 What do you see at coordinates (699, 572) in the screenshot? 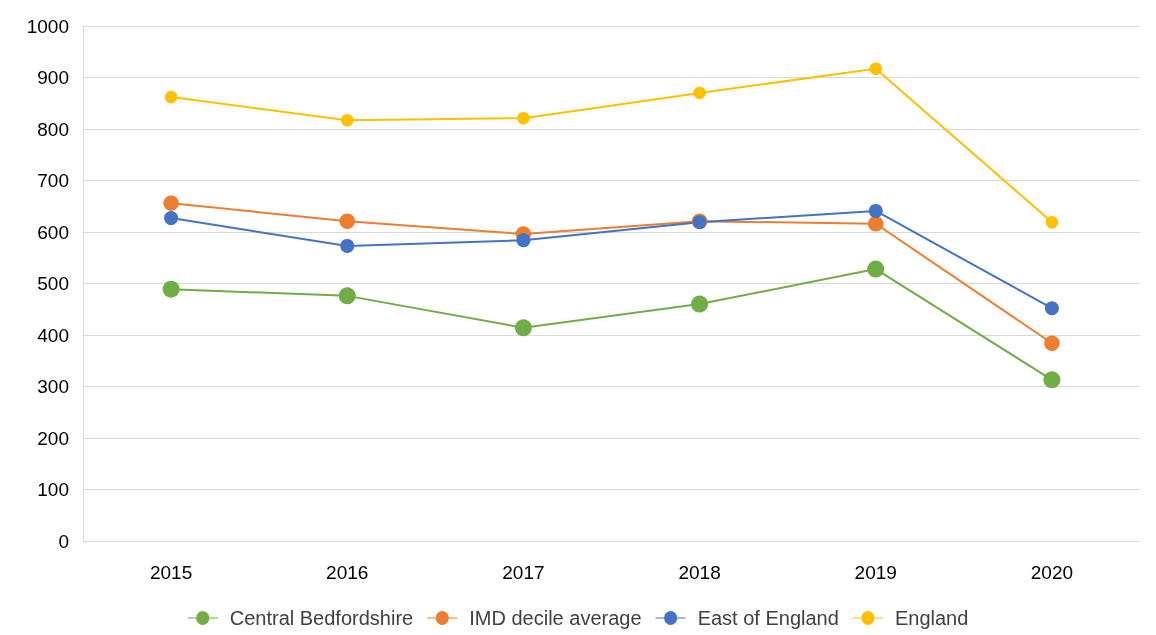
I see `x-tick-label: 2018` at bounding box center [699, 572].